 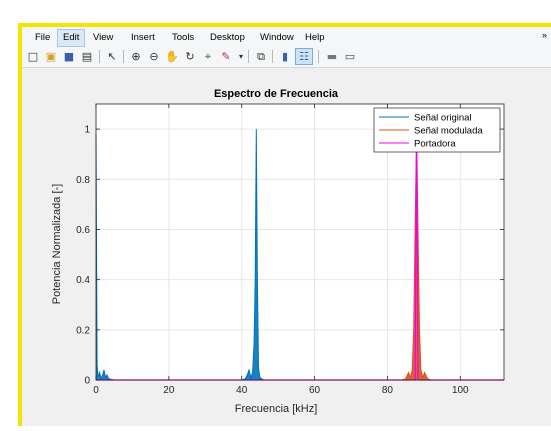 I want to click on y-tick-label: 0.6, so click(x=83, y=230).